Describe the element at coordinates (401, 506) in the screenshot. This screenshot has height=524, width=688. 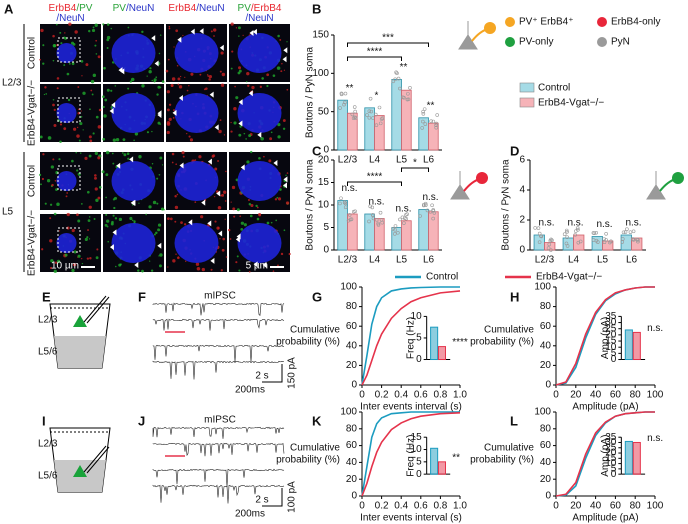
I see `x-tick-label: 0.4` at that location.